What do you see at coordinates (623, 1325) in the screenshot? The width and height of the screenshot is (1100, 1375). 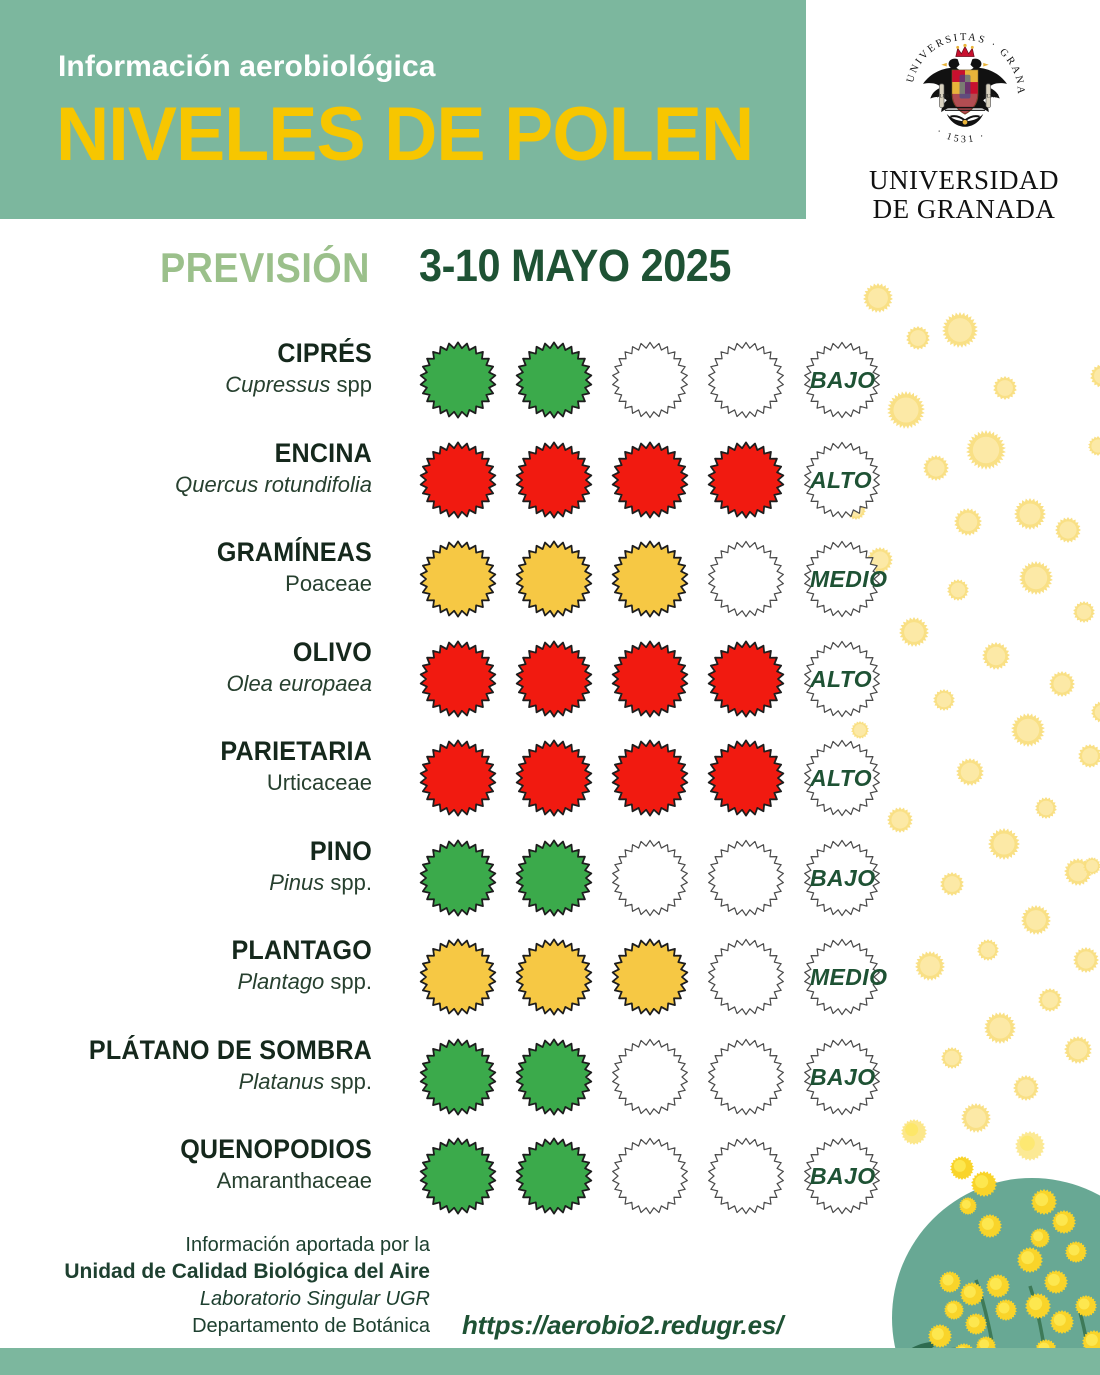 I see `website-url: https://aerobio2.redugr.es/` at bounding box center [623, 1325].